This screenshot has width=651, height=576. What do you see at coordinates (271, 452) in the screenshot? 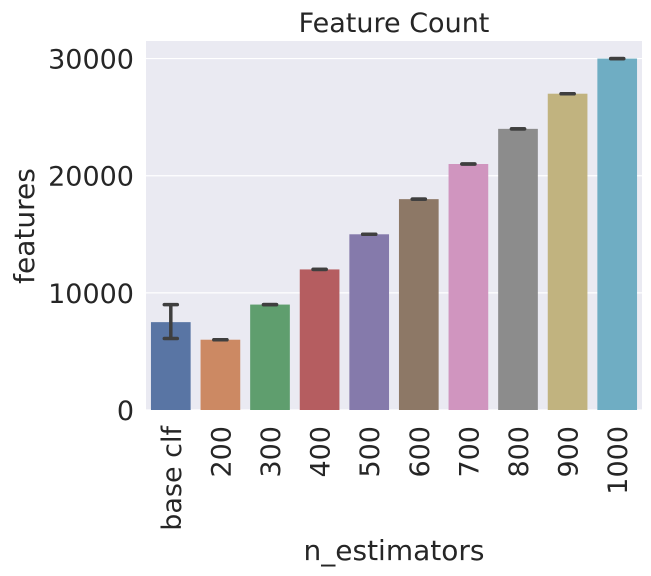
I see `x-tick-label: 300` at bounding box center [271, 452].